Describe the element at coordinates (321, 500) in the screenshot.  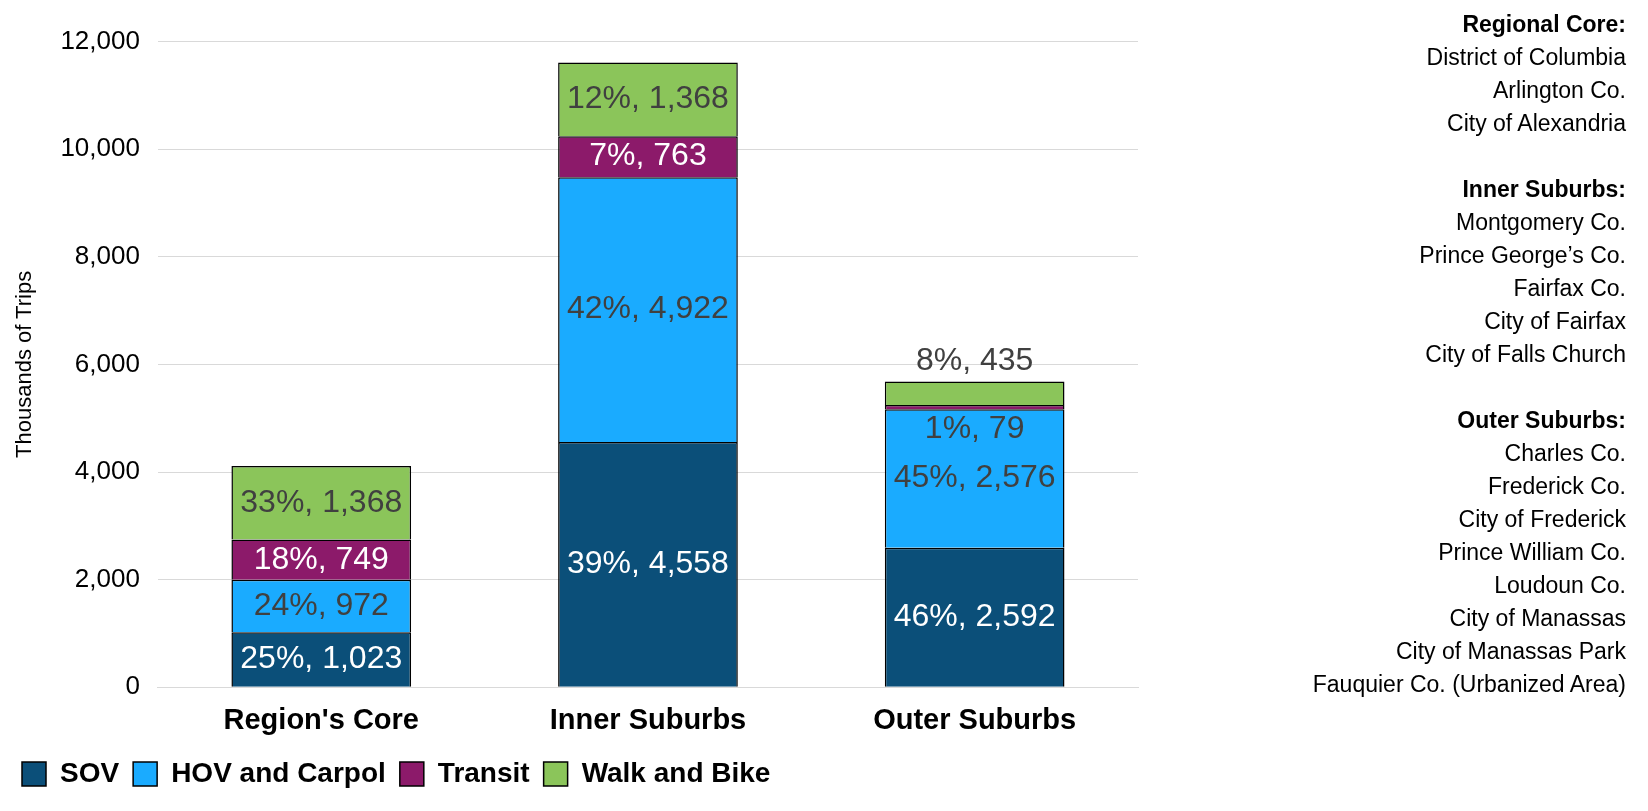
I see `data-label: 33%, 1,368` at that location.